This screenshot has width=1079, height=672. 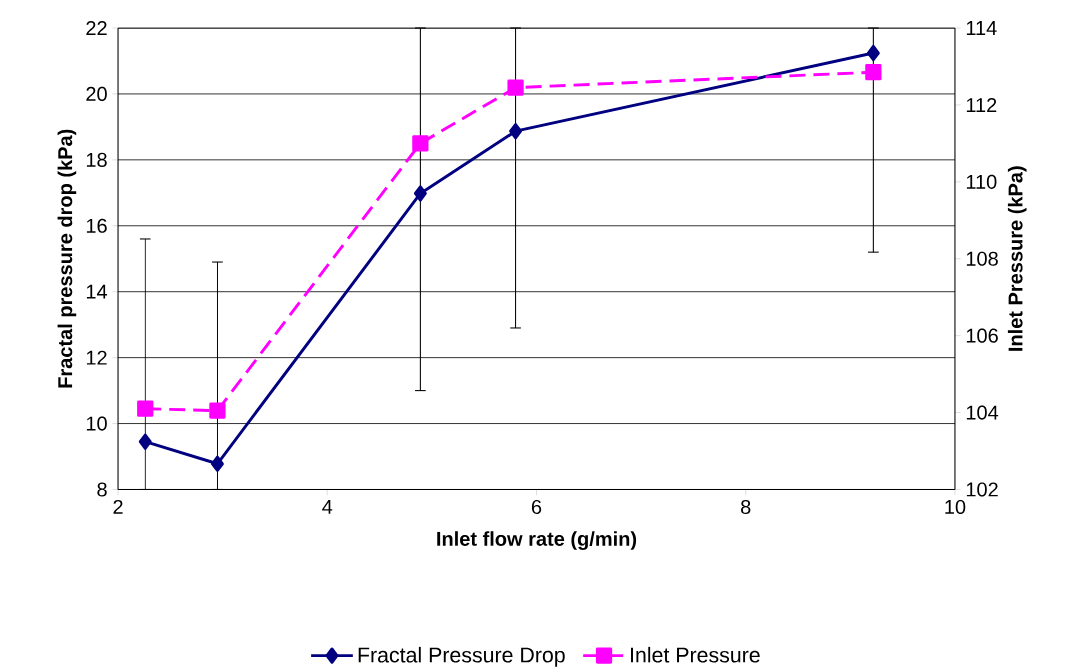 I want to click on legend-label: Inlet Pressure, so click(x=695, y=654).